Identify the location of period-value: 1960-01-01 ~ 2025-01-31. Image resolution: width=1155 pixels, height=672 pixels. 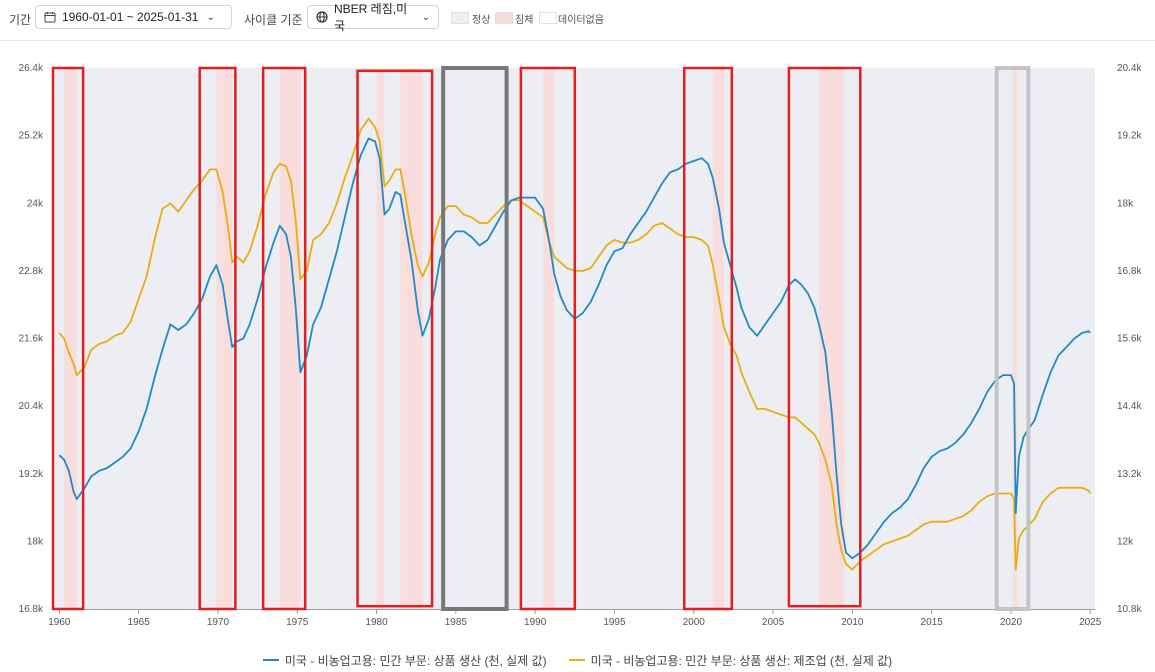
(130, 17).